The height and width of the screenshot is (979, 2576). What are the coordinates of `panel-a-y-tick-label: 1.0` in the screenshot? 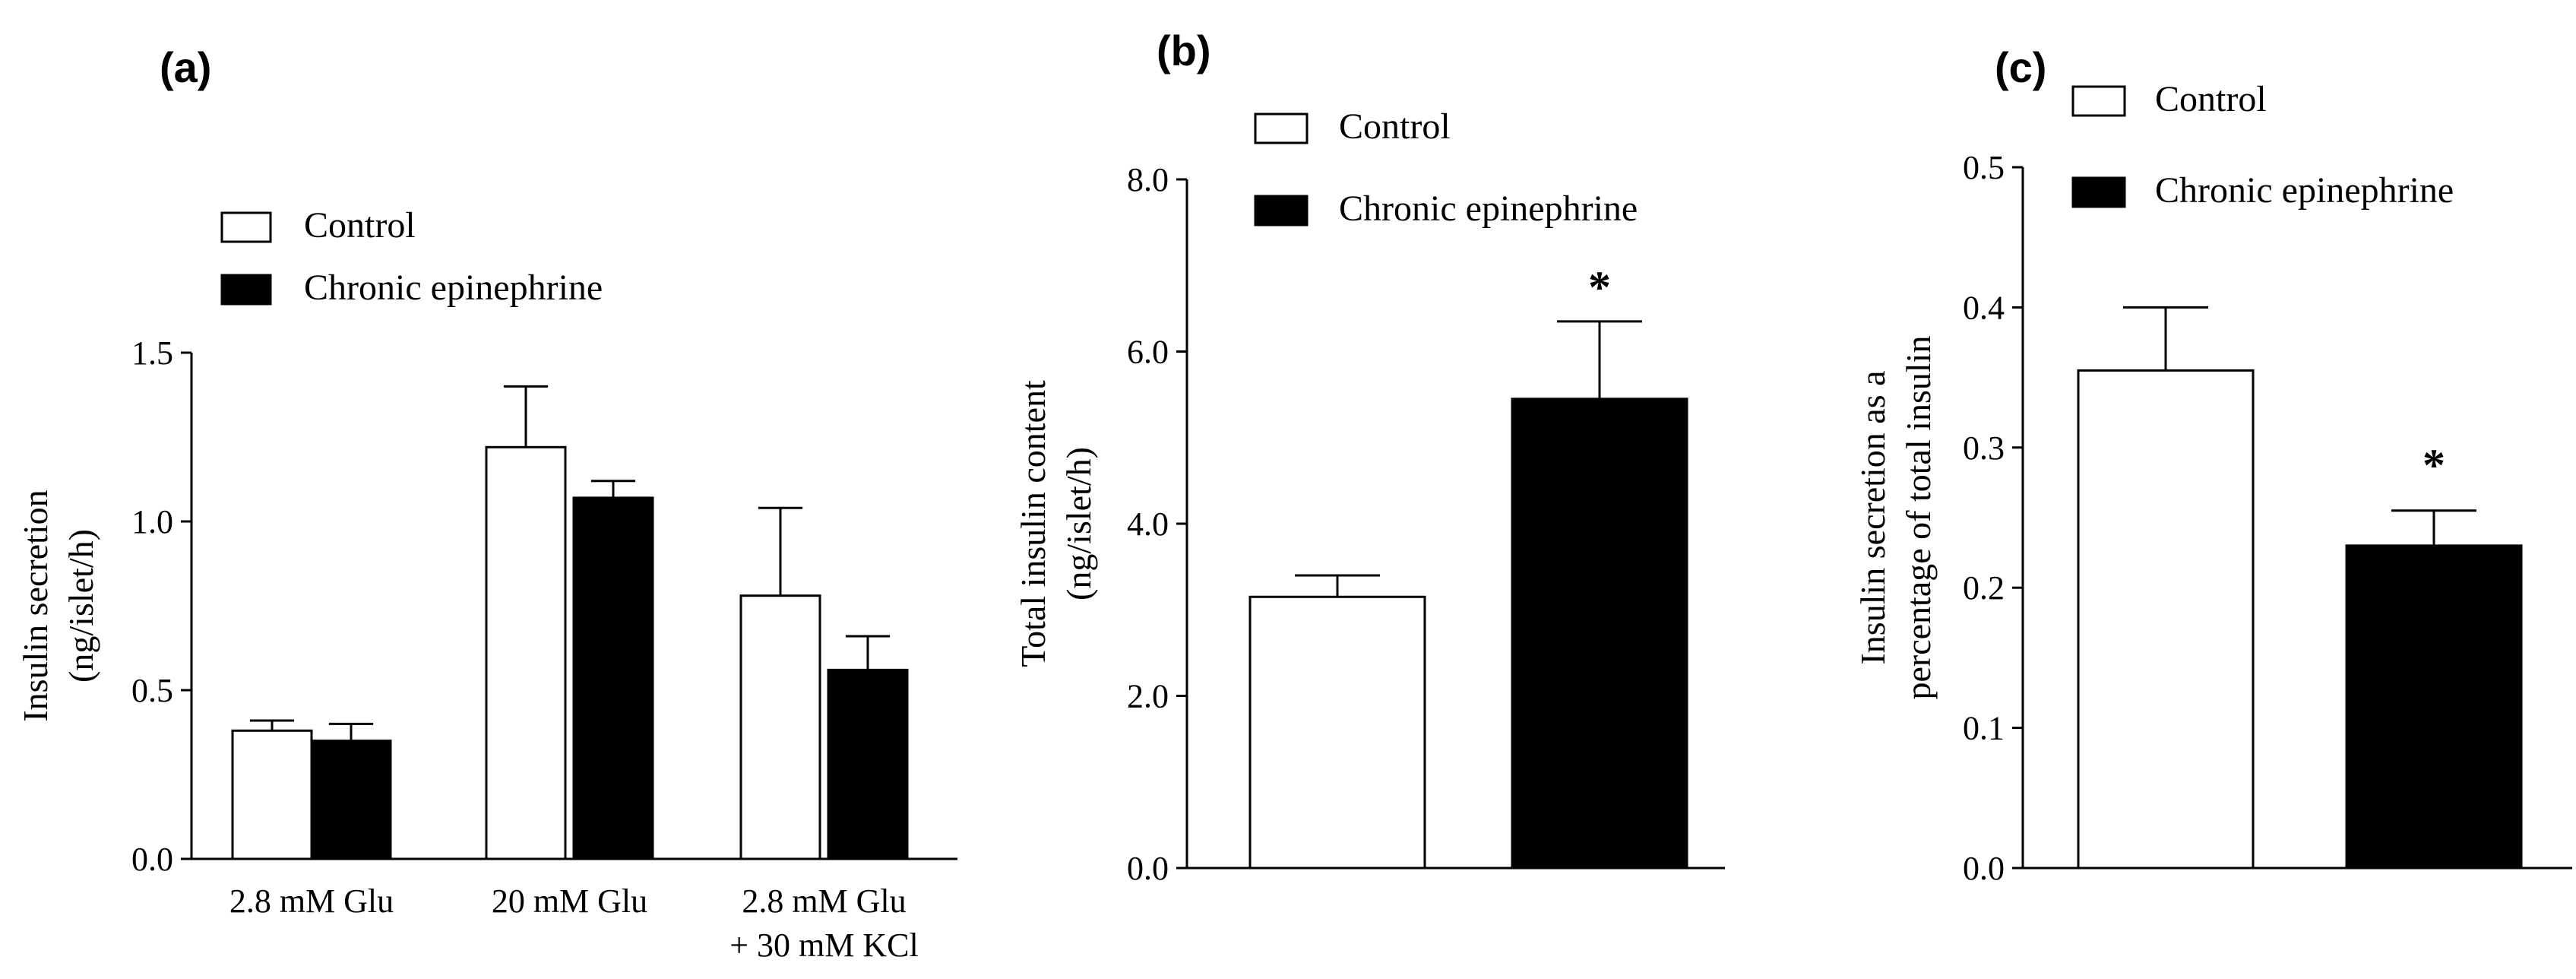 It's located at (152, 521).